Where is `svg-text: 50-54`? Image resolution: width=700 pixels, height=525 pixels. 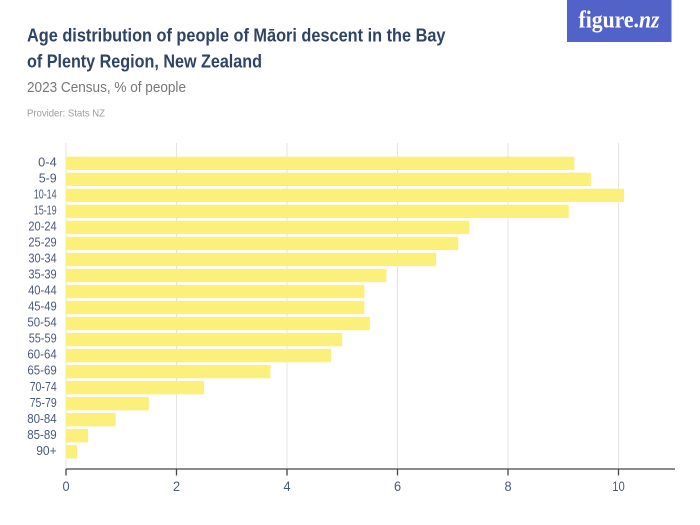
svg-text: 50-54 is located at coordinates (41, 323).